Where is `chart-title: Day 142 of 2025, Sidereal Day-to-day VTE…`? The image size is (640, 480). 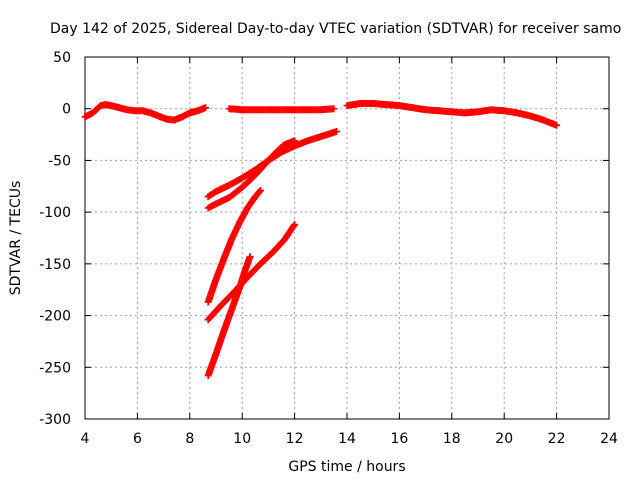 chart-title: Day 142 of 2025, Sidereal Day-to-day VTE… is located at coordinates (335, 29).